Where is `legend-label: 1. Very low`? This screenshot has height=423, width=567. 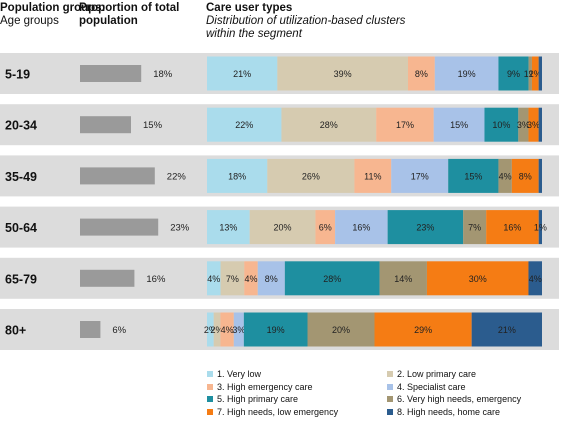 legend-label: 1. Very low is located at coordinates (239, 374).